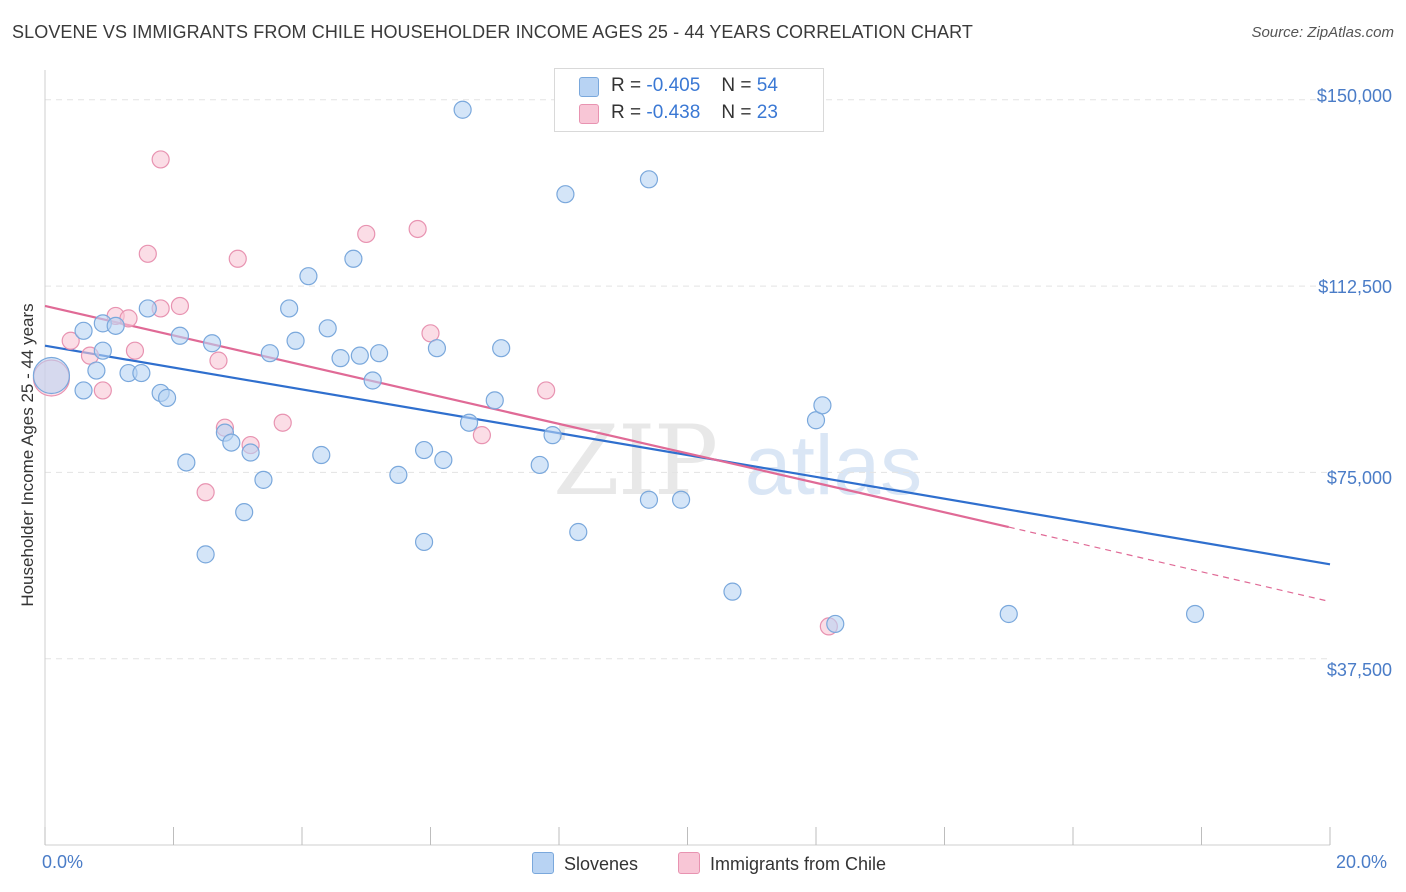 This screenshot has height=892, width=1406. I want to click on watermark: ZIP atlas, so click(737, 461).